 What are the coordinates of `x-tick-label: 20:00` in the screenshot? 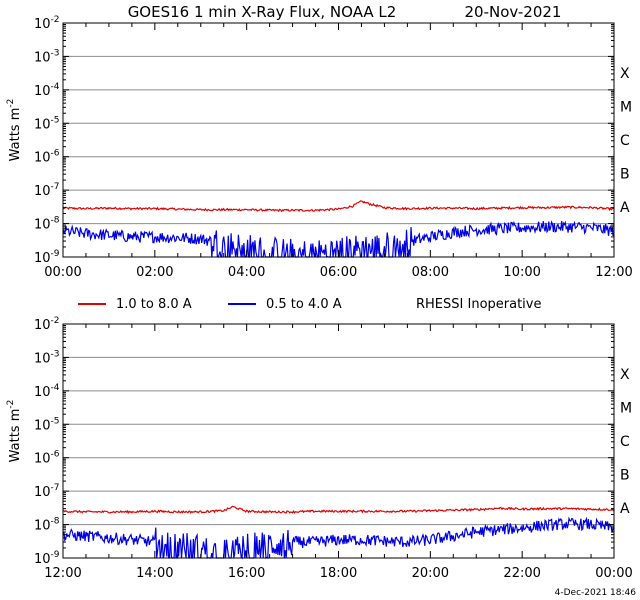 It's located at (430, 573).